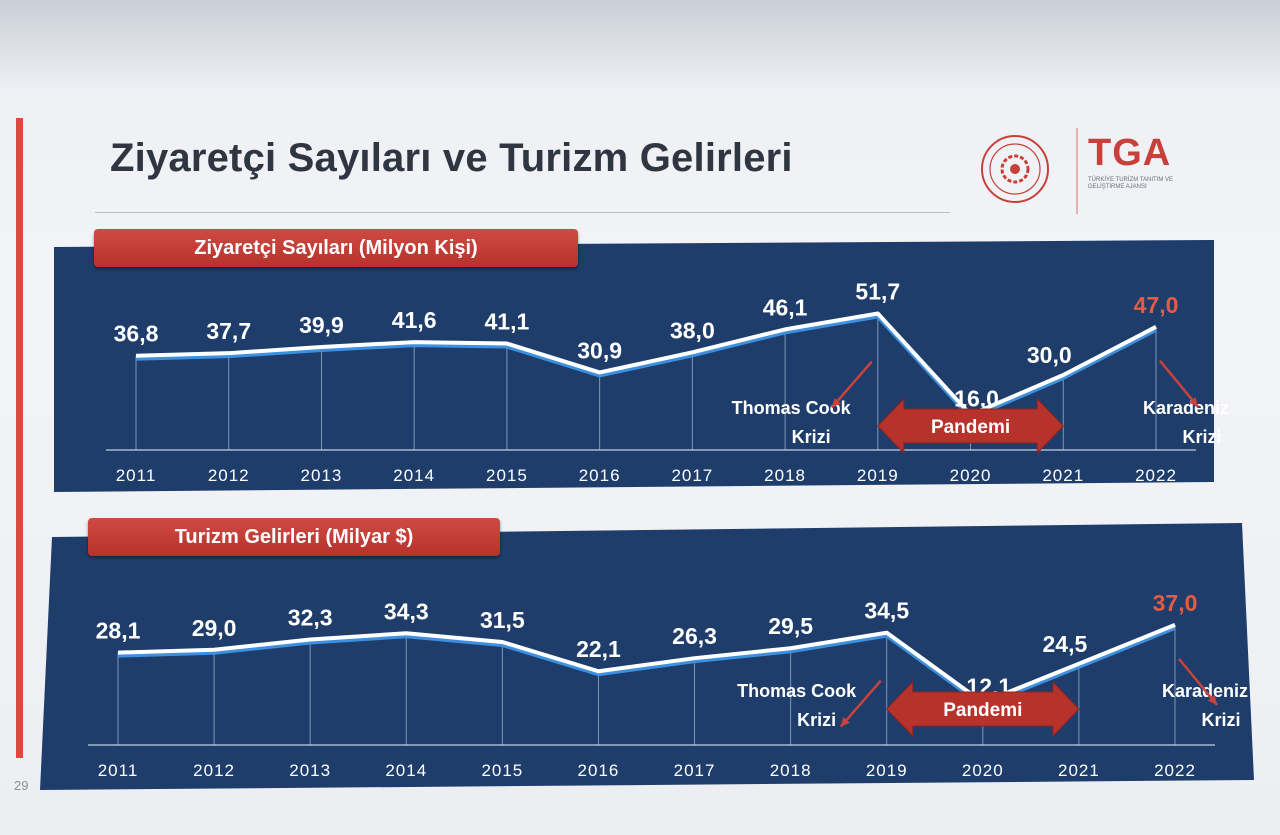 This screenshot has height=835, width=1280. I want to click on data-label: 51,7, so click(877, 292).